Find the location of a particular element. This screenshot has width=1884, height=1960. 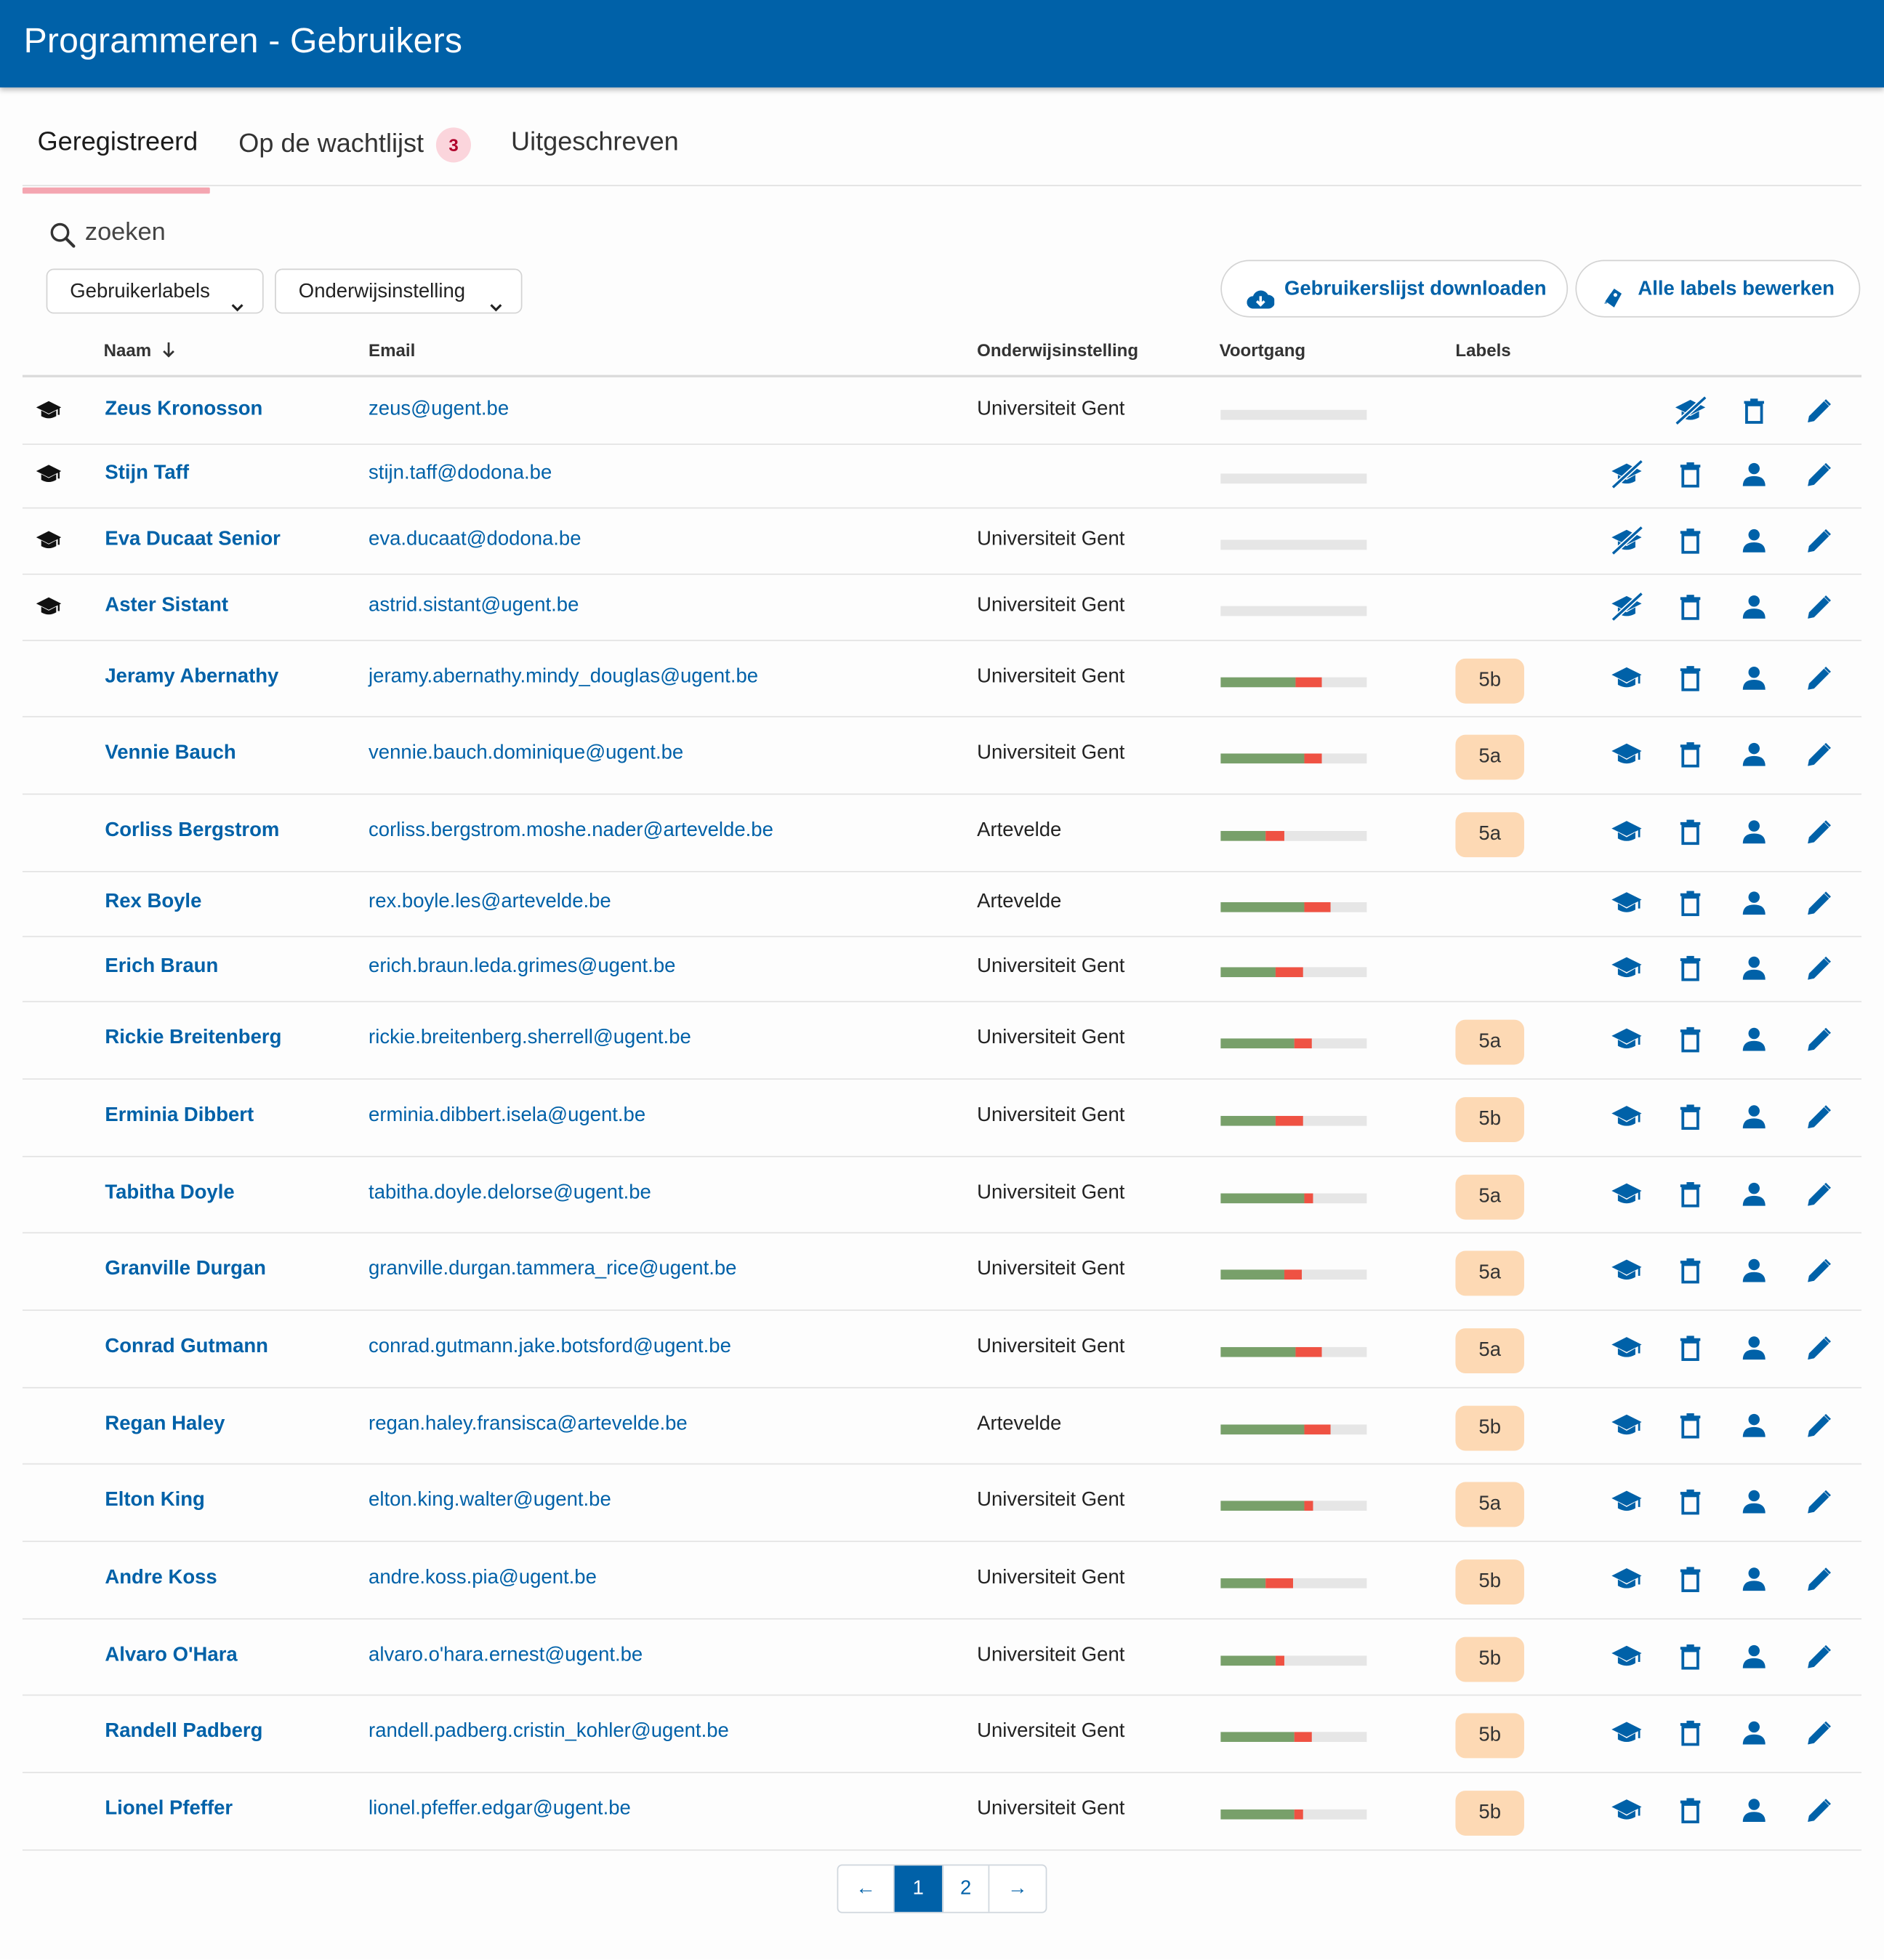

user-name-link: Conrad Gutmann is located at coordinates (186, 1346).